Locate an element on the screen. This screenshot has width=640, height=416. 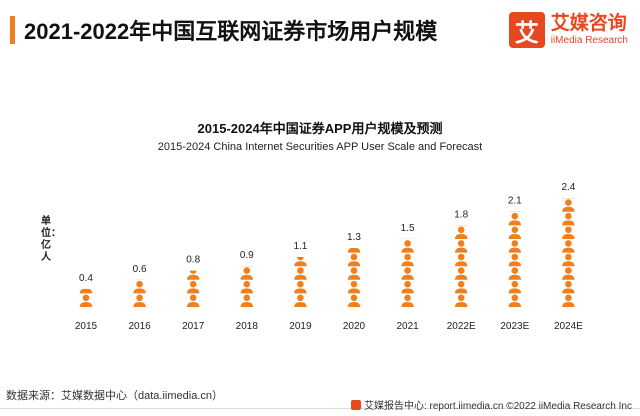
icon-column-2015 is located at coordinates (86, 297).